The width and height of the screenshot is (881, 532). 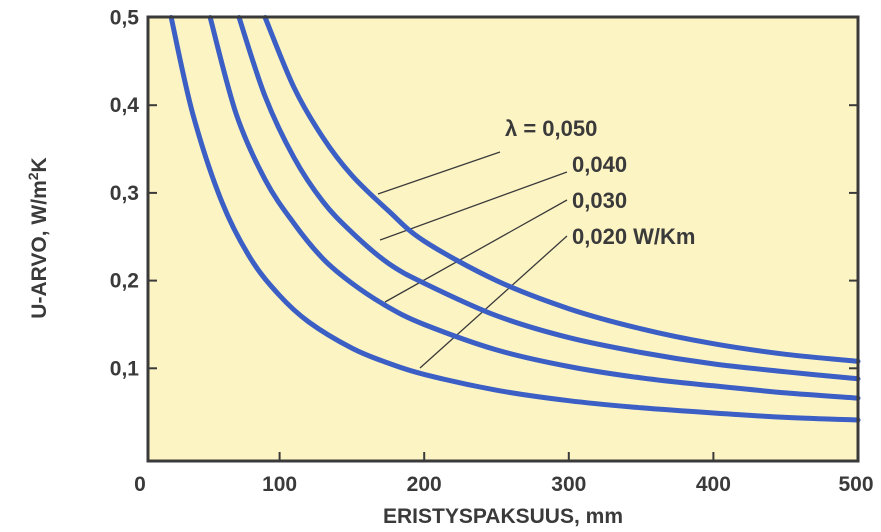 I want to click on x-tick-label: 300, so click(x=568, y=484).